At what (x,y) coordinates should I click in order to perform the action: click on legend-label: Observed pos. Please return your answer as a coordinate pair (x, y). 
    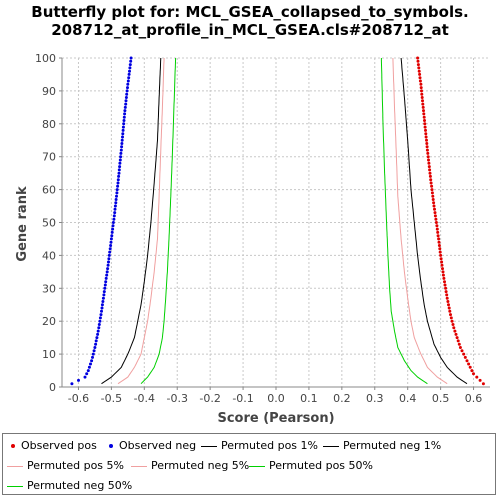
    Looking at the image, I should click on (59, 445).